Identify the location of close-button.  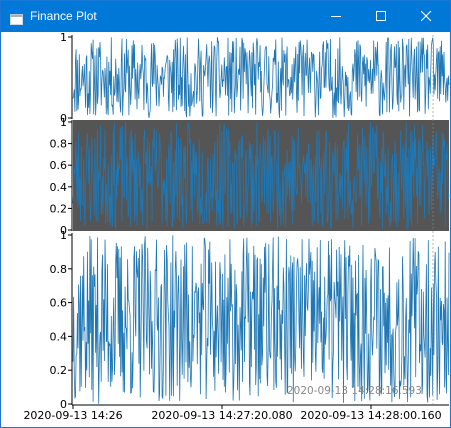
(426, 16).